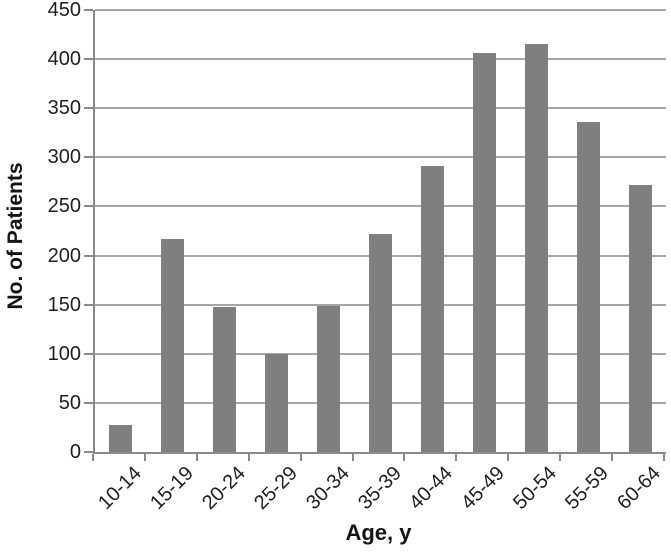 The height and width of the screenshot is (559, 671). I want to click on y-tick-label-450: 450, so click(64, 10).